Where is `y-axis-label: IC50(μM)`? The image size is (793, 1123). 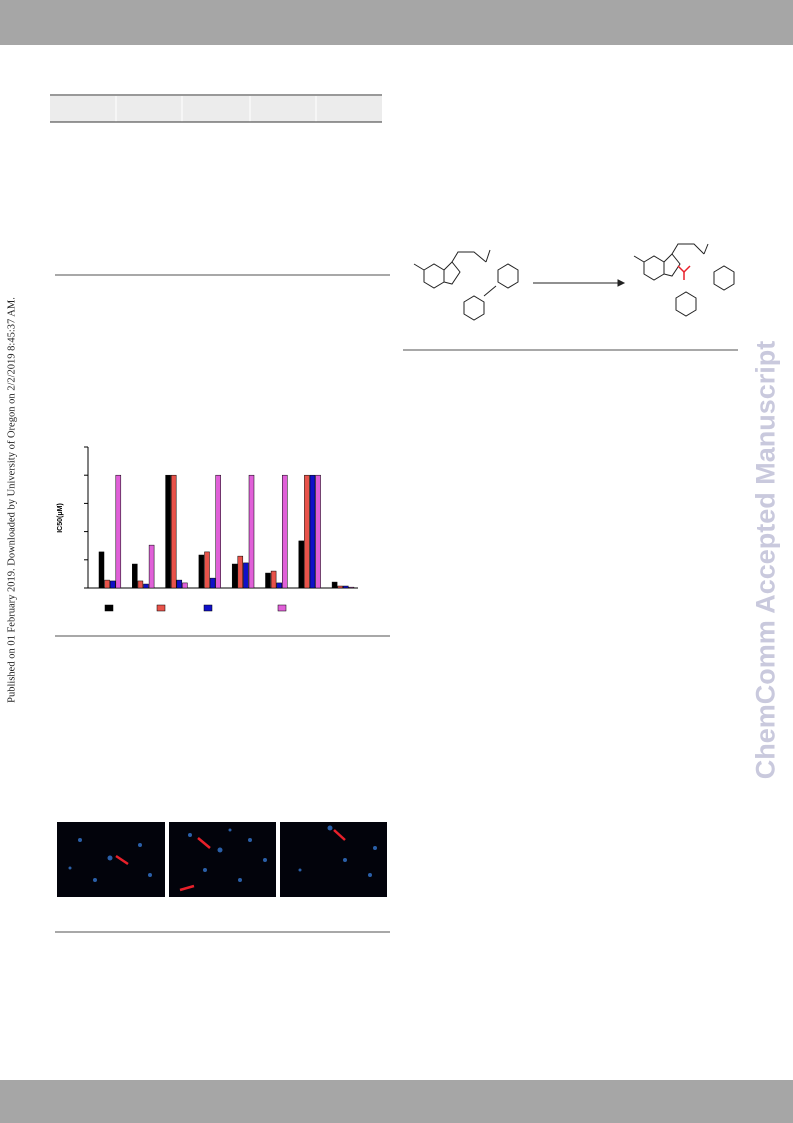
y-axis-label: IC50(μM) is located at coordinates (60, 518).